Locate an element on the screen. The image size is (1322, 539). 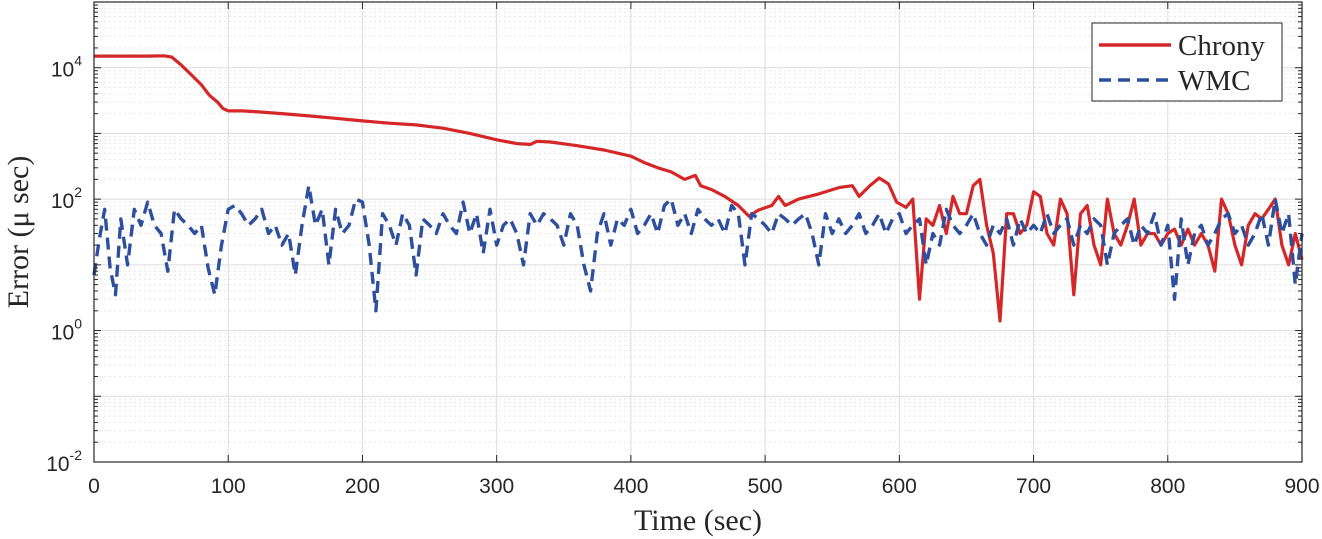
x-tick-label: 600 is located at coordinates (899, 486).